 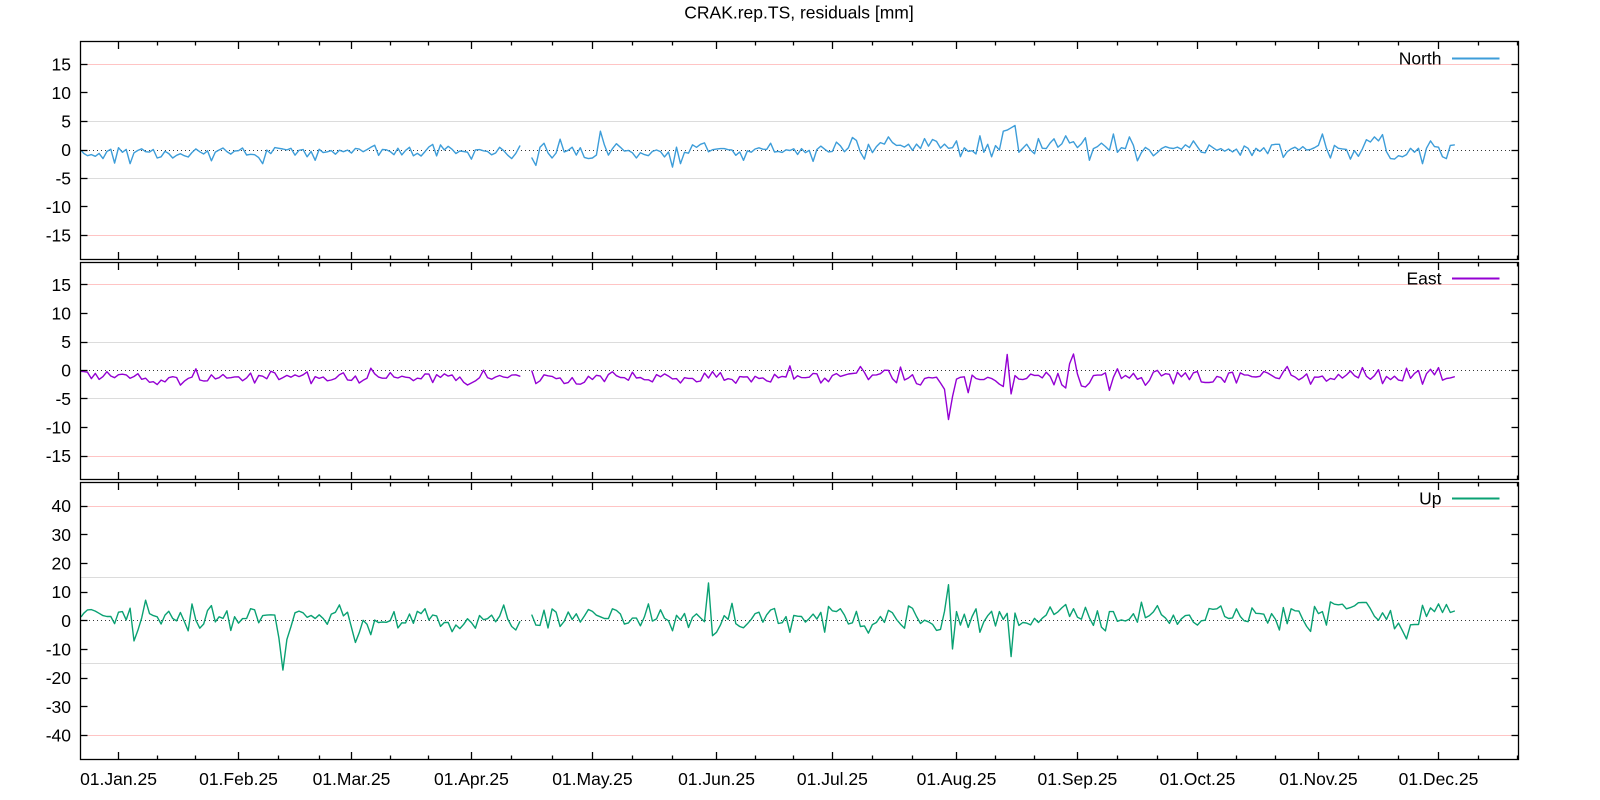 I want to click on svg-text: 01.Jun.25, so click(x=716, y=779).